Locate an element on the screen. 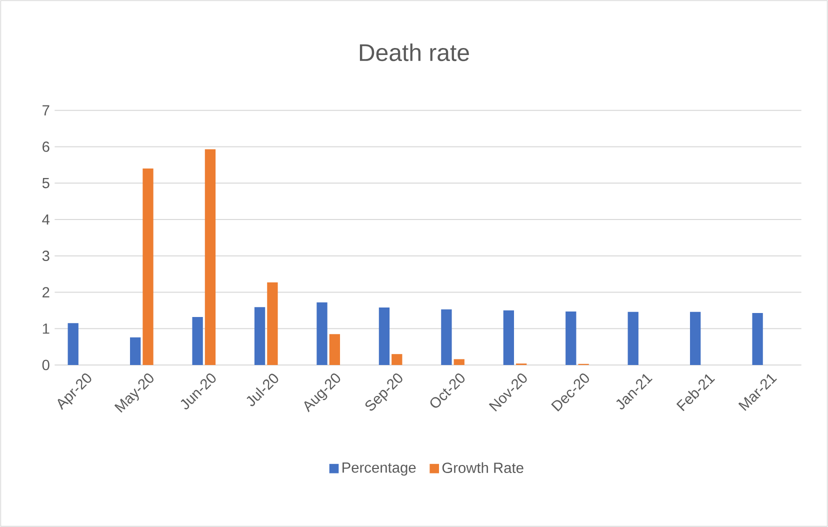  y-tick-label: 4 is located at coordinates (46, 219).